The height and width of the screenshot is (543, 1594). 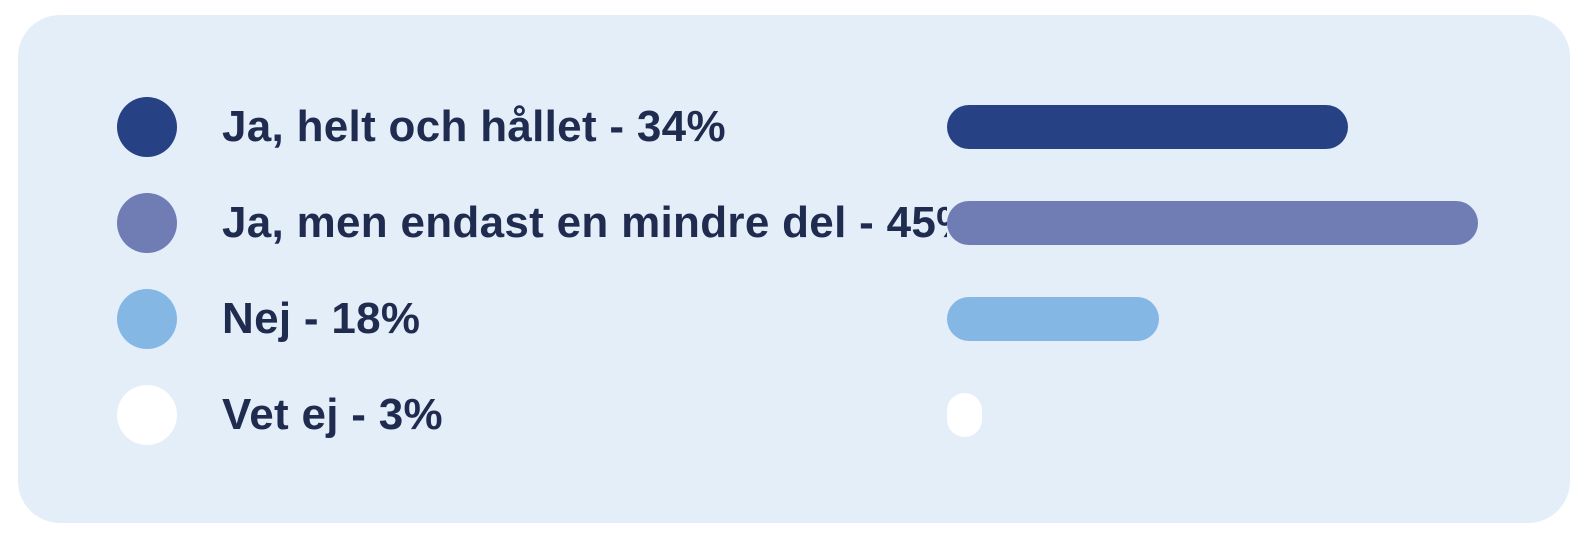 What do you see at coordinates (584, 222) in the screenshot?
I see `legend-label: Ja, men endast en mindre del - 45%` at bounding box center [584, 222].